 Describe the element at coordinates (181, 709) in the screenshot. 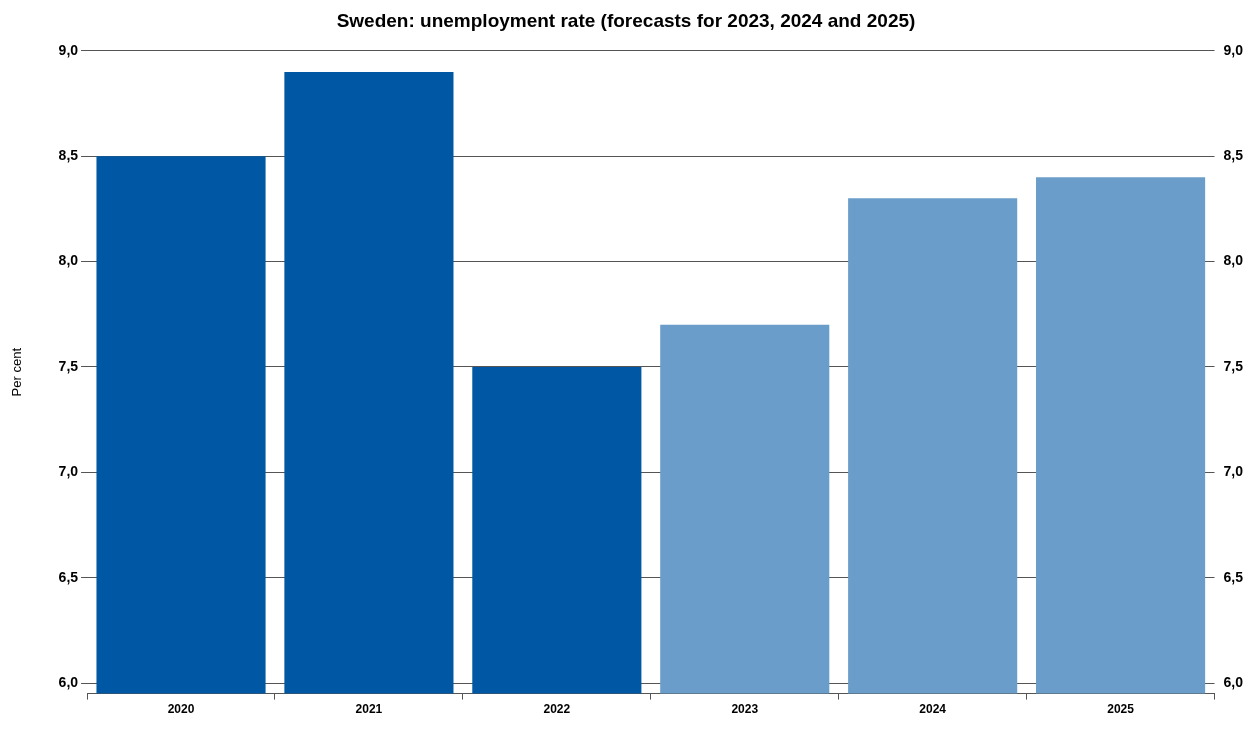

I see `x-tick-label: 2020` at that location.